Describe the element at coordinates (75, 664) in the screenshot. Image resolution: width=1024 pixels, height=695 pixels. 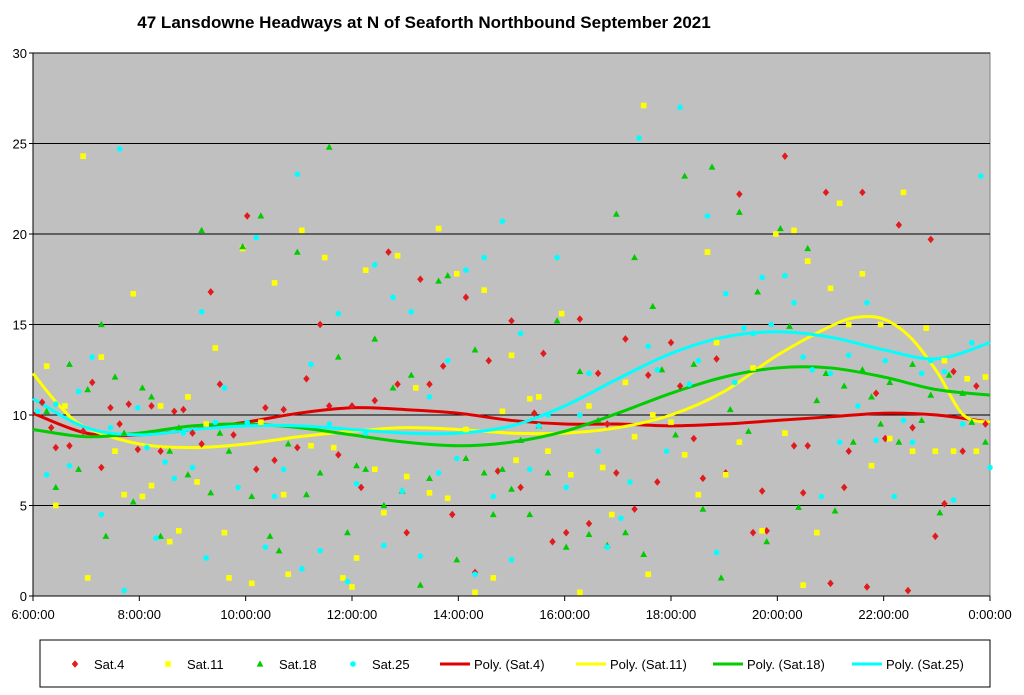
I see `legend-marker` at that location.